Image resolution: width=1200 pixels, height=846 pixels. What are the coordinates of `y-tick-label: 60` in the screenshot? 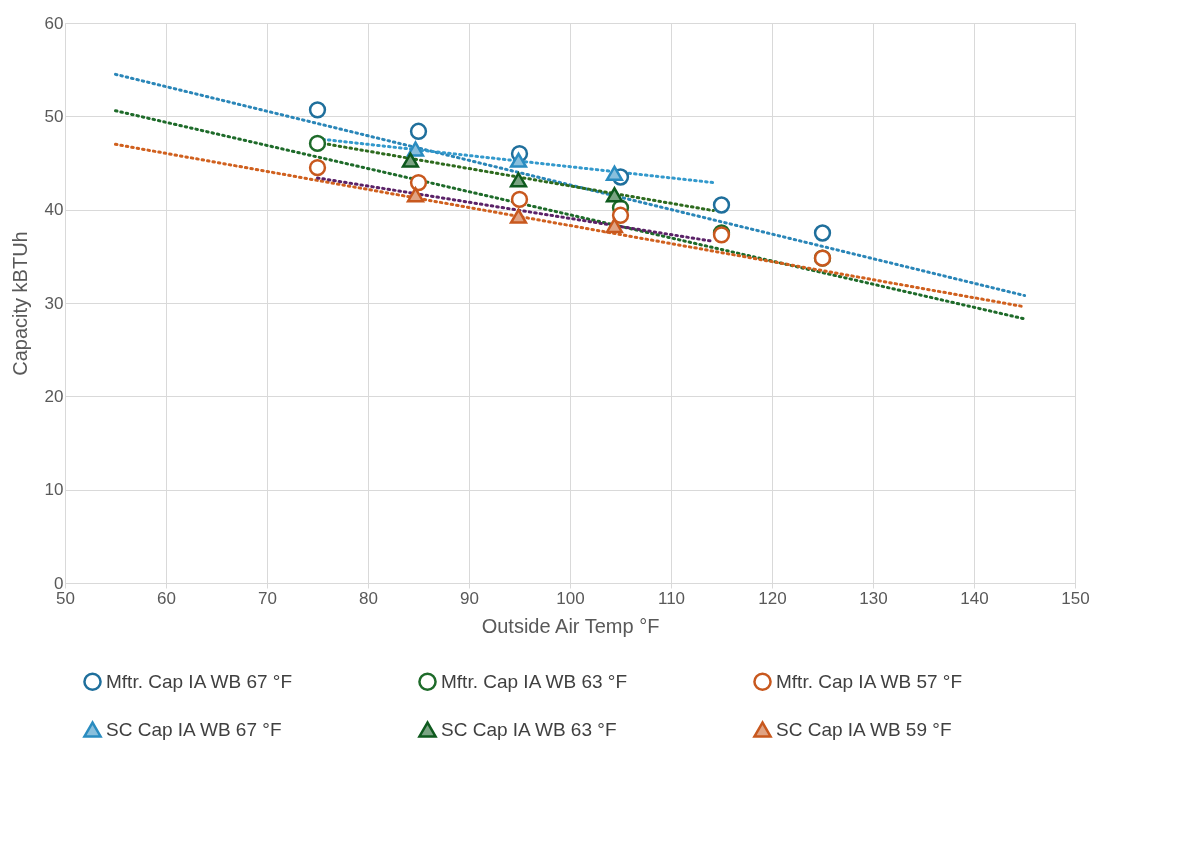 It's located at (54, 23).